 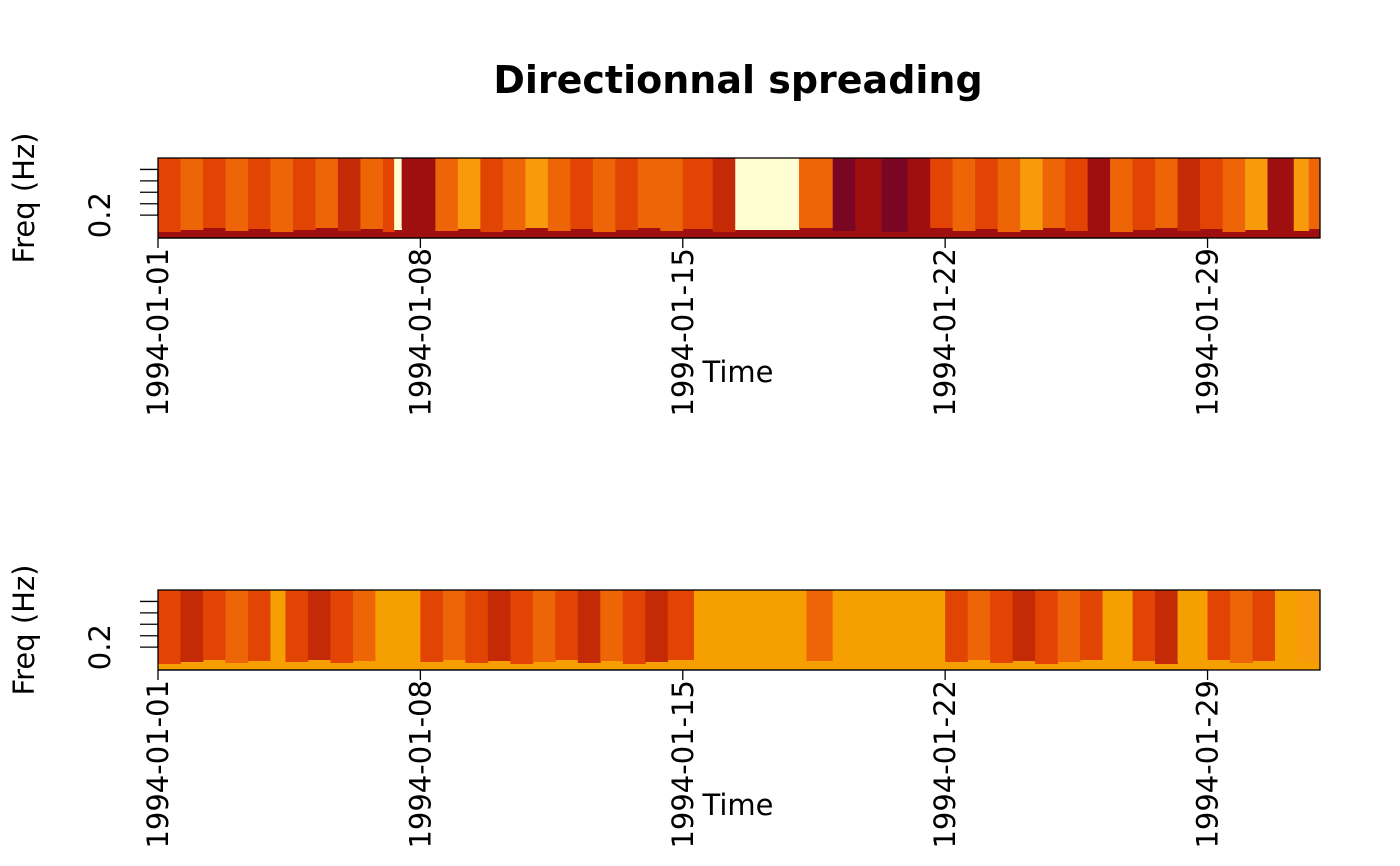 What do you see at coordinates (739, 667) in the screenshot?
I see `heatmap-low-band` at bounding box center [739, 667].